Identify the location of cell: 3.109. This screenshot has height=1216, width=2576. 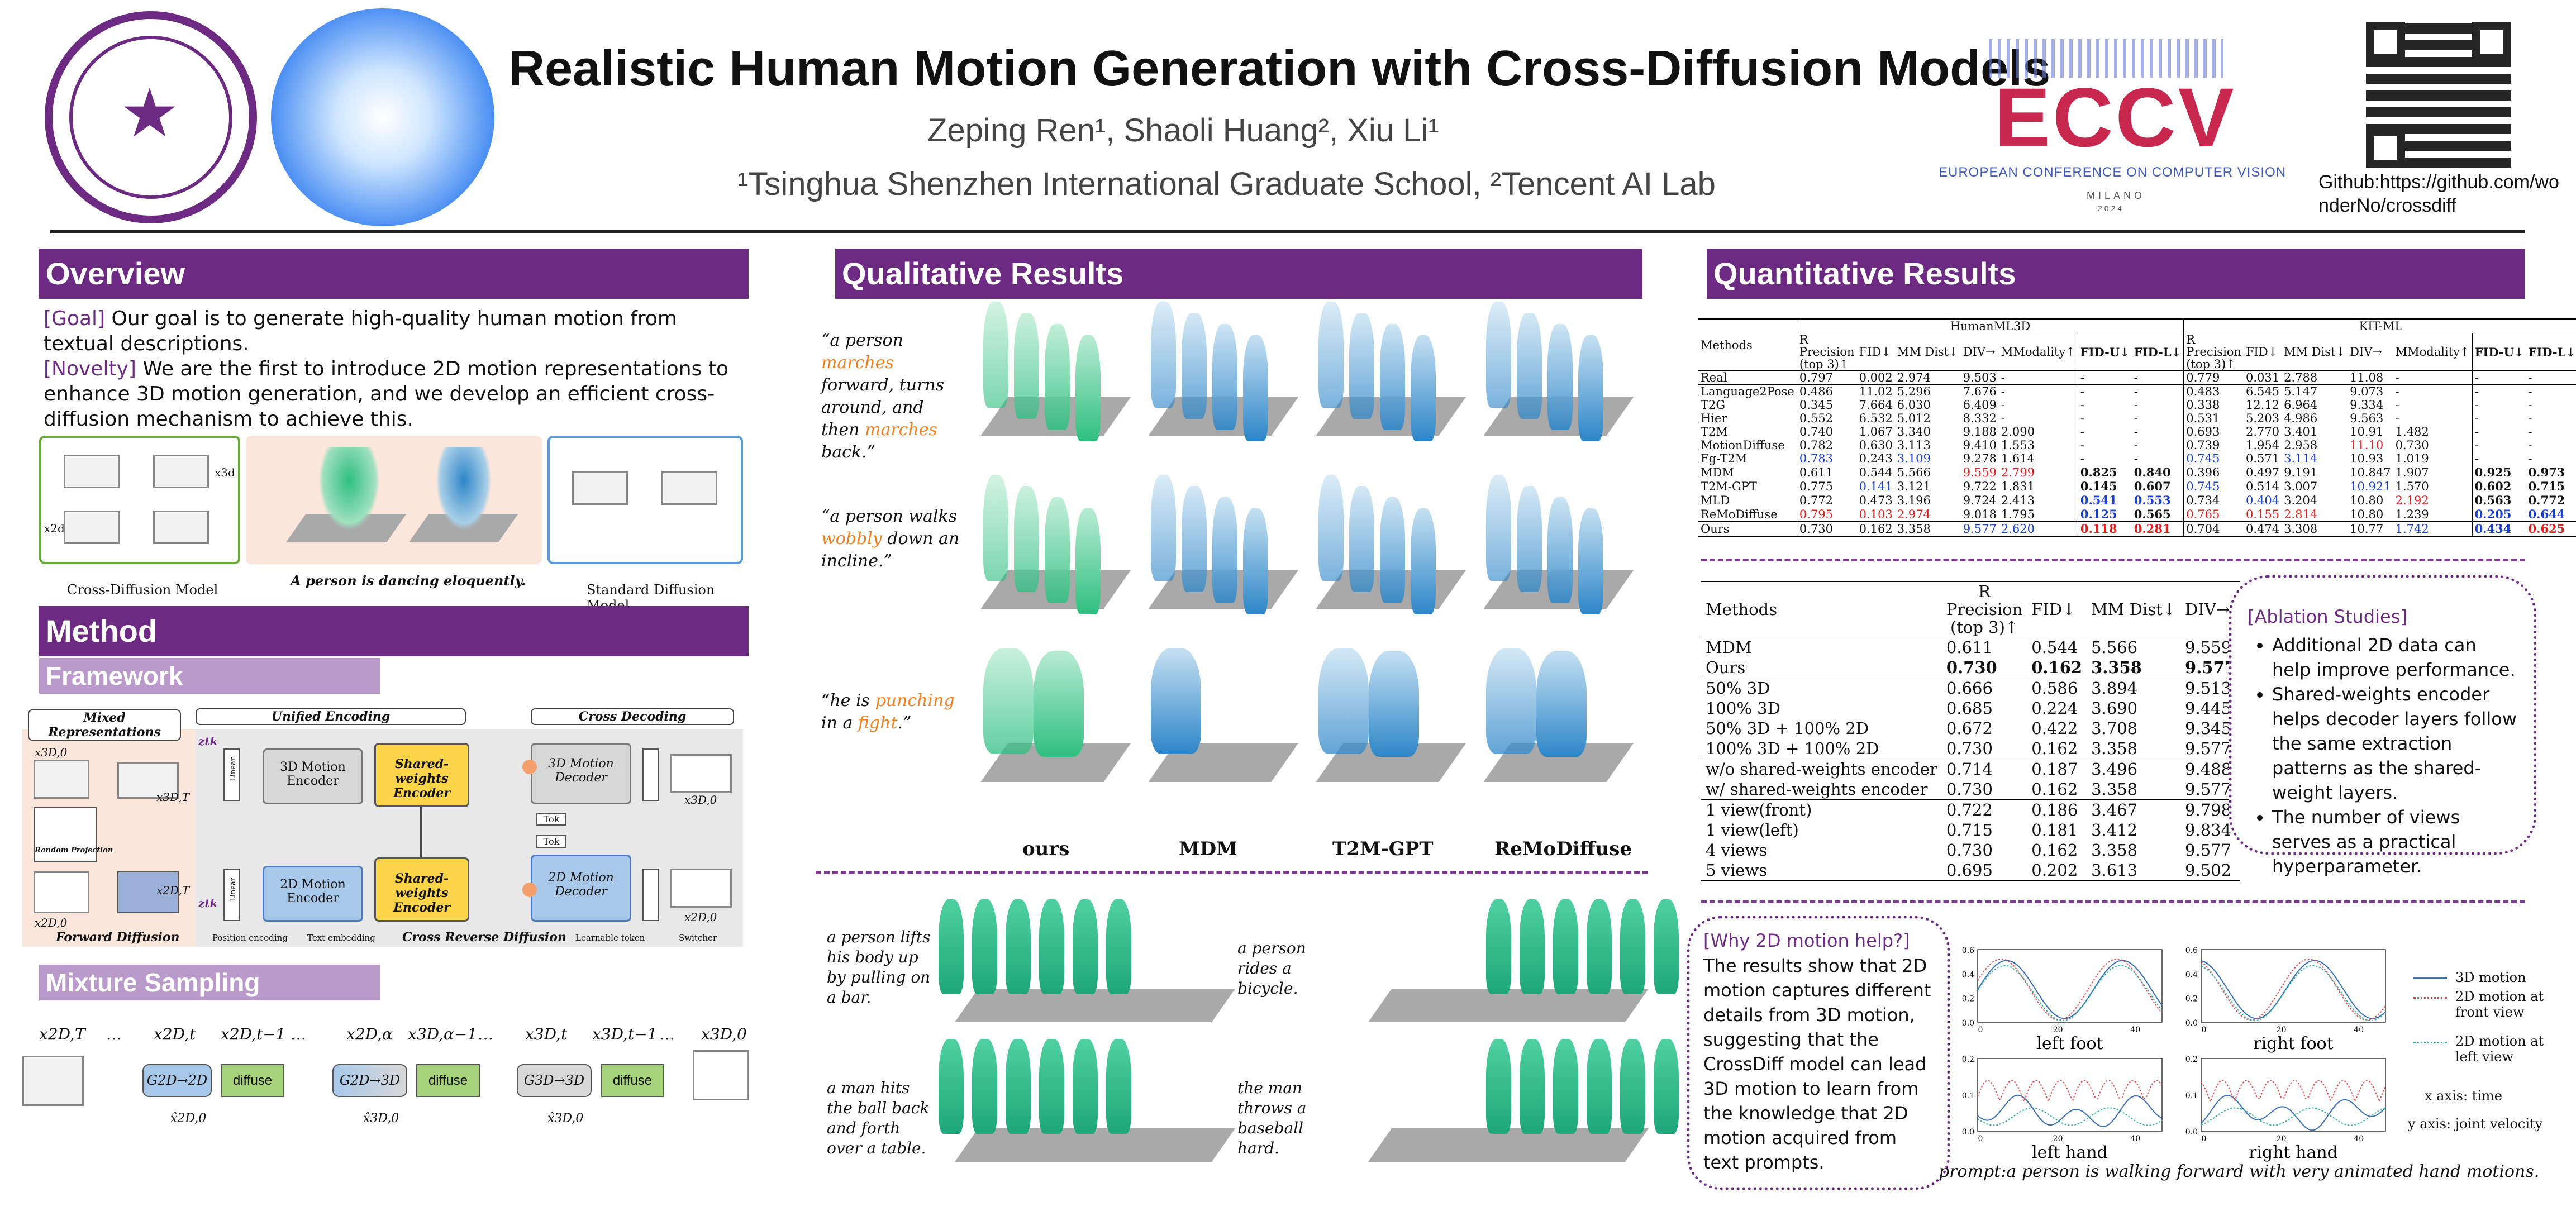
(1914, 458).